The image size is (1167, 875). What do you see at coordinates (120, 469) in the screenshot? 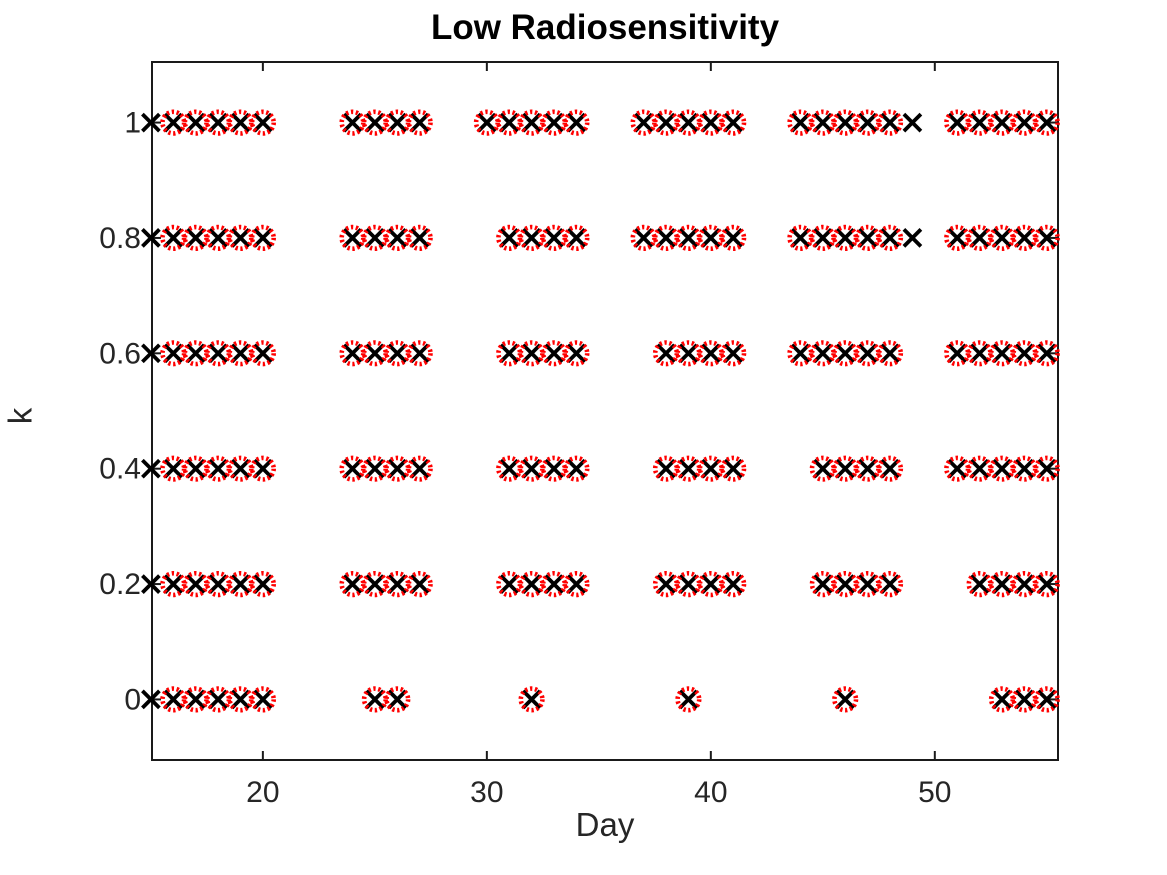
I see `svg-text: 0.4` at bounding box center [120, 469].